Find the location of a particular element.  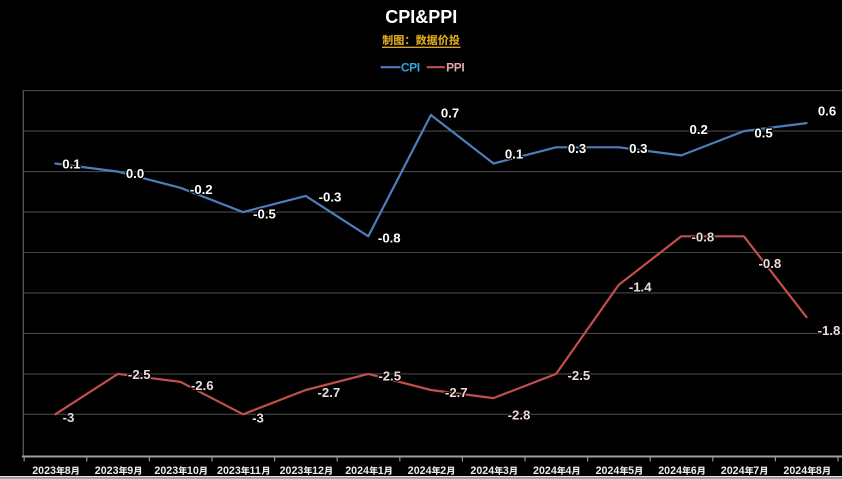

svg-text: 12 is located at coordinates (318, 471).